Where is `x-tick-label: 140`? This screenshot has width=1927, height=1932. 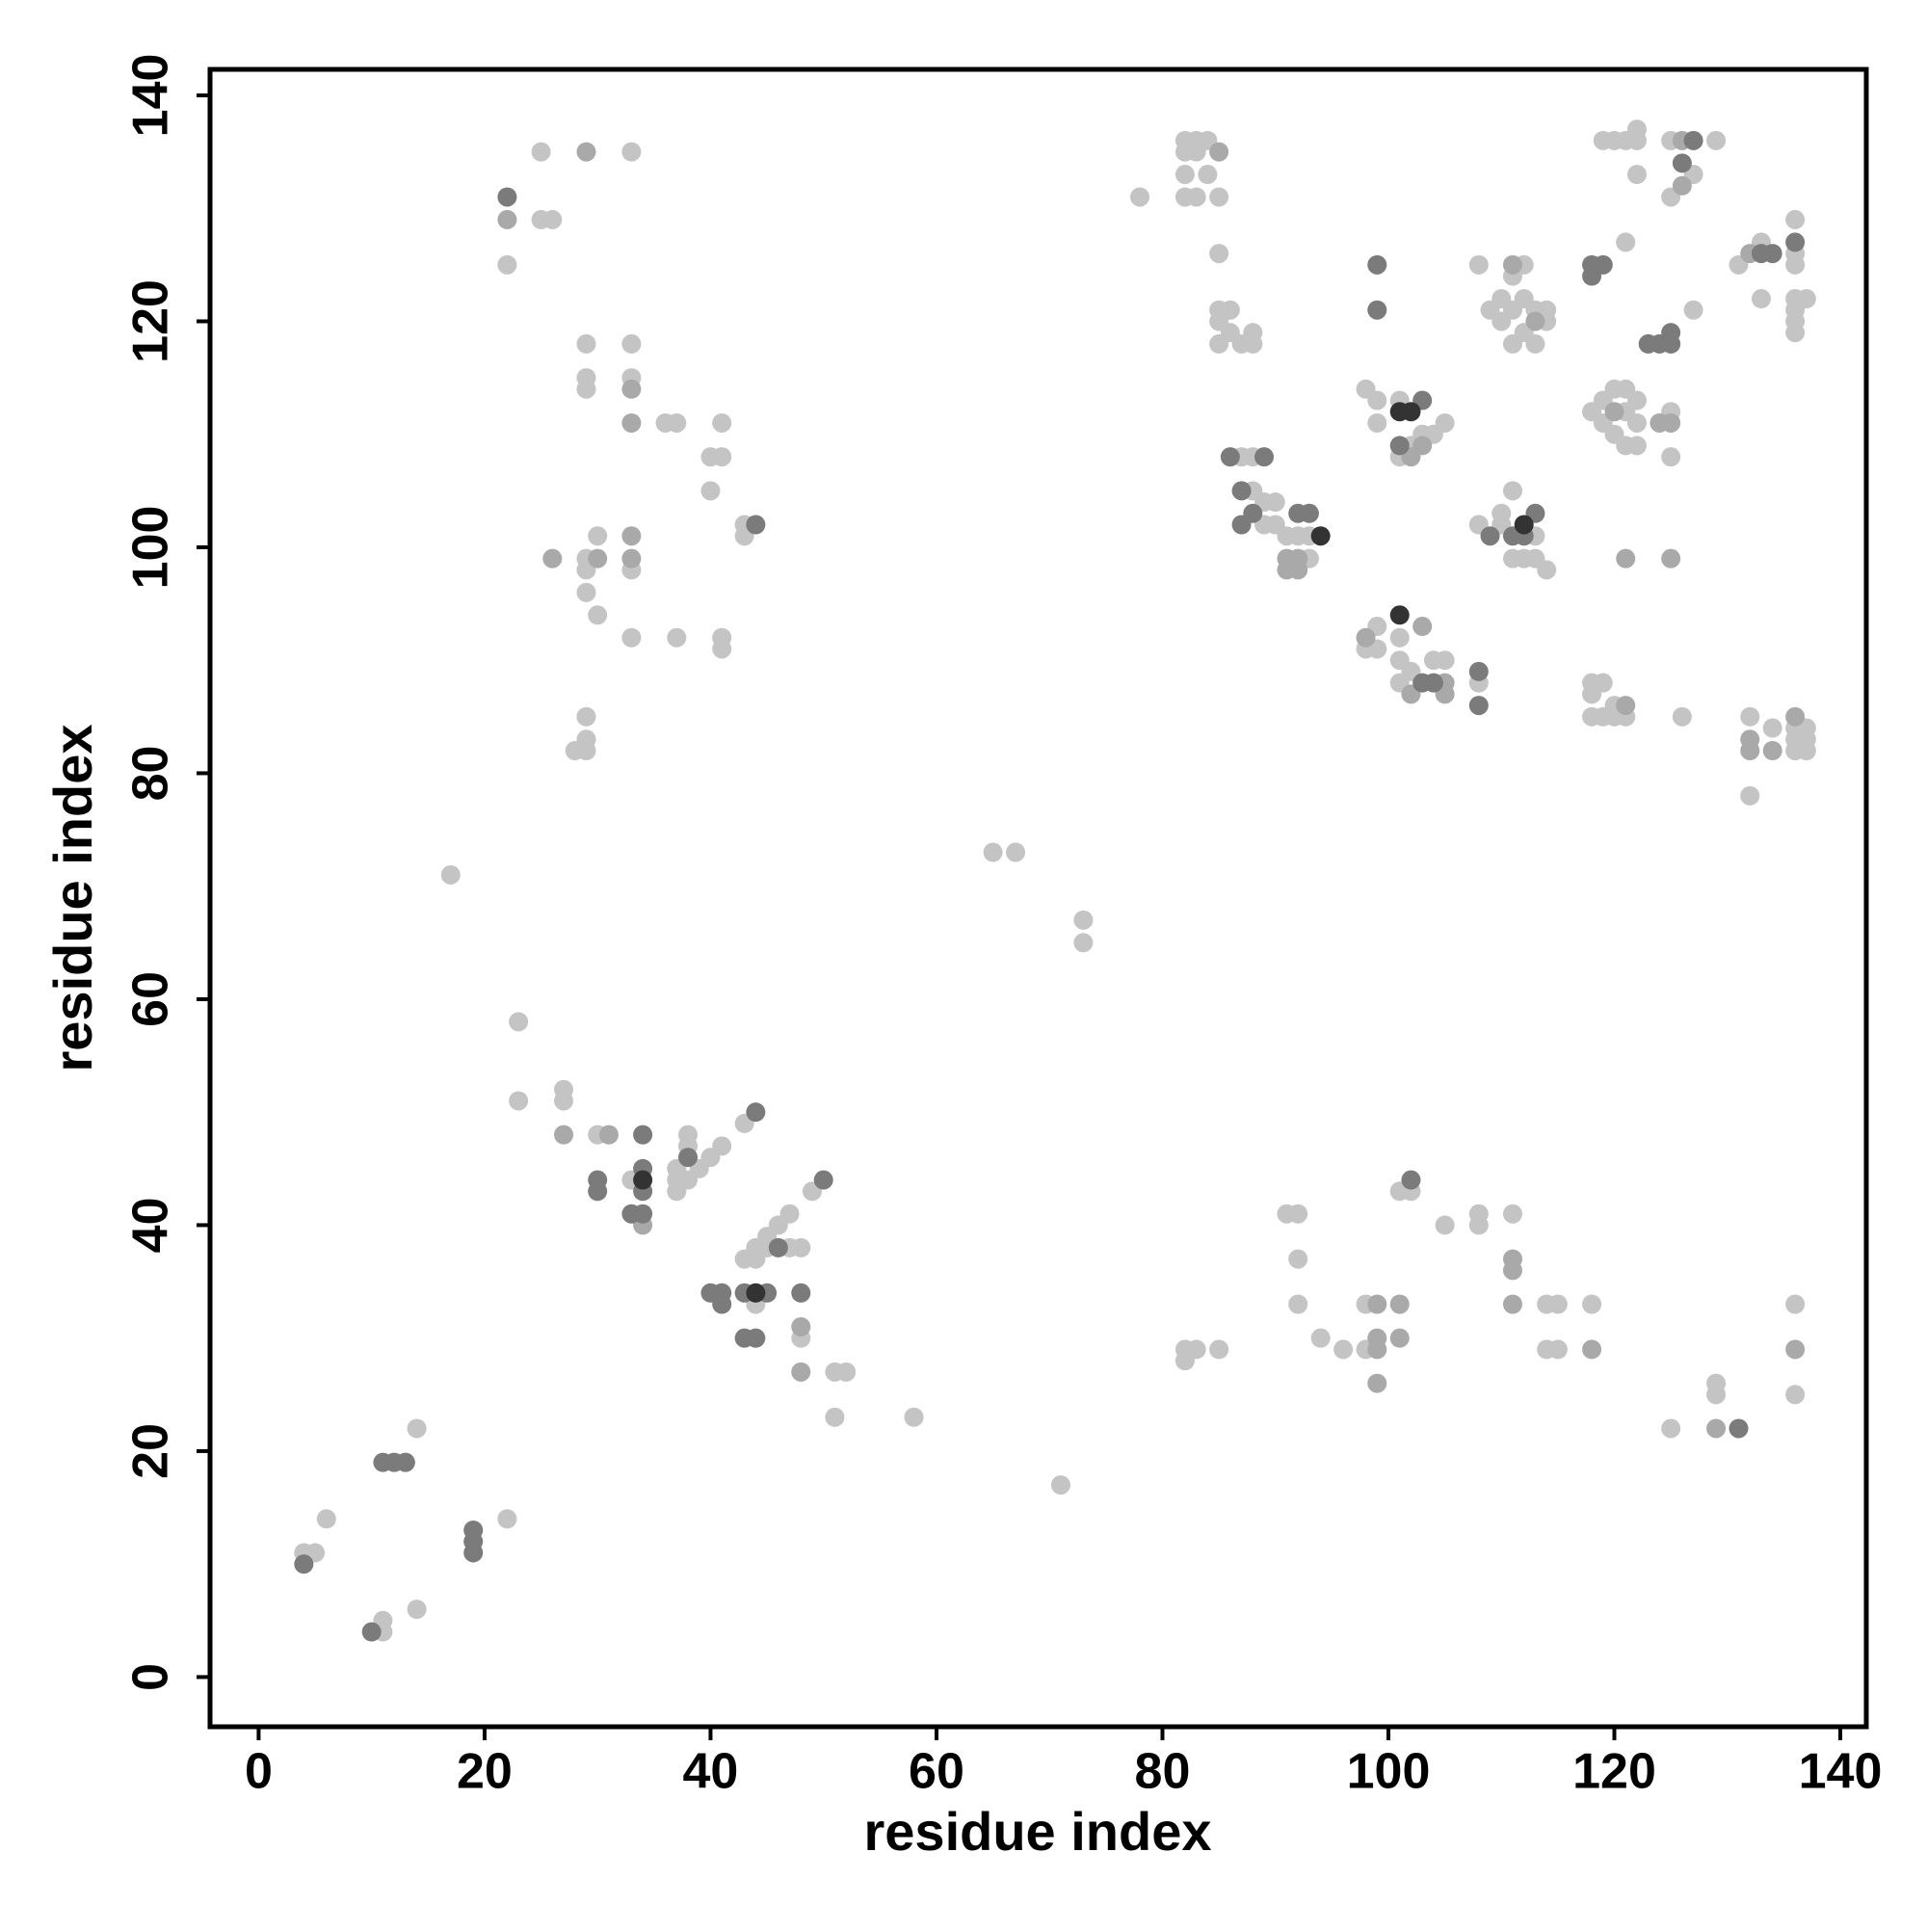 x-tick-label: 140 is located at coordinates (1841, 1772).